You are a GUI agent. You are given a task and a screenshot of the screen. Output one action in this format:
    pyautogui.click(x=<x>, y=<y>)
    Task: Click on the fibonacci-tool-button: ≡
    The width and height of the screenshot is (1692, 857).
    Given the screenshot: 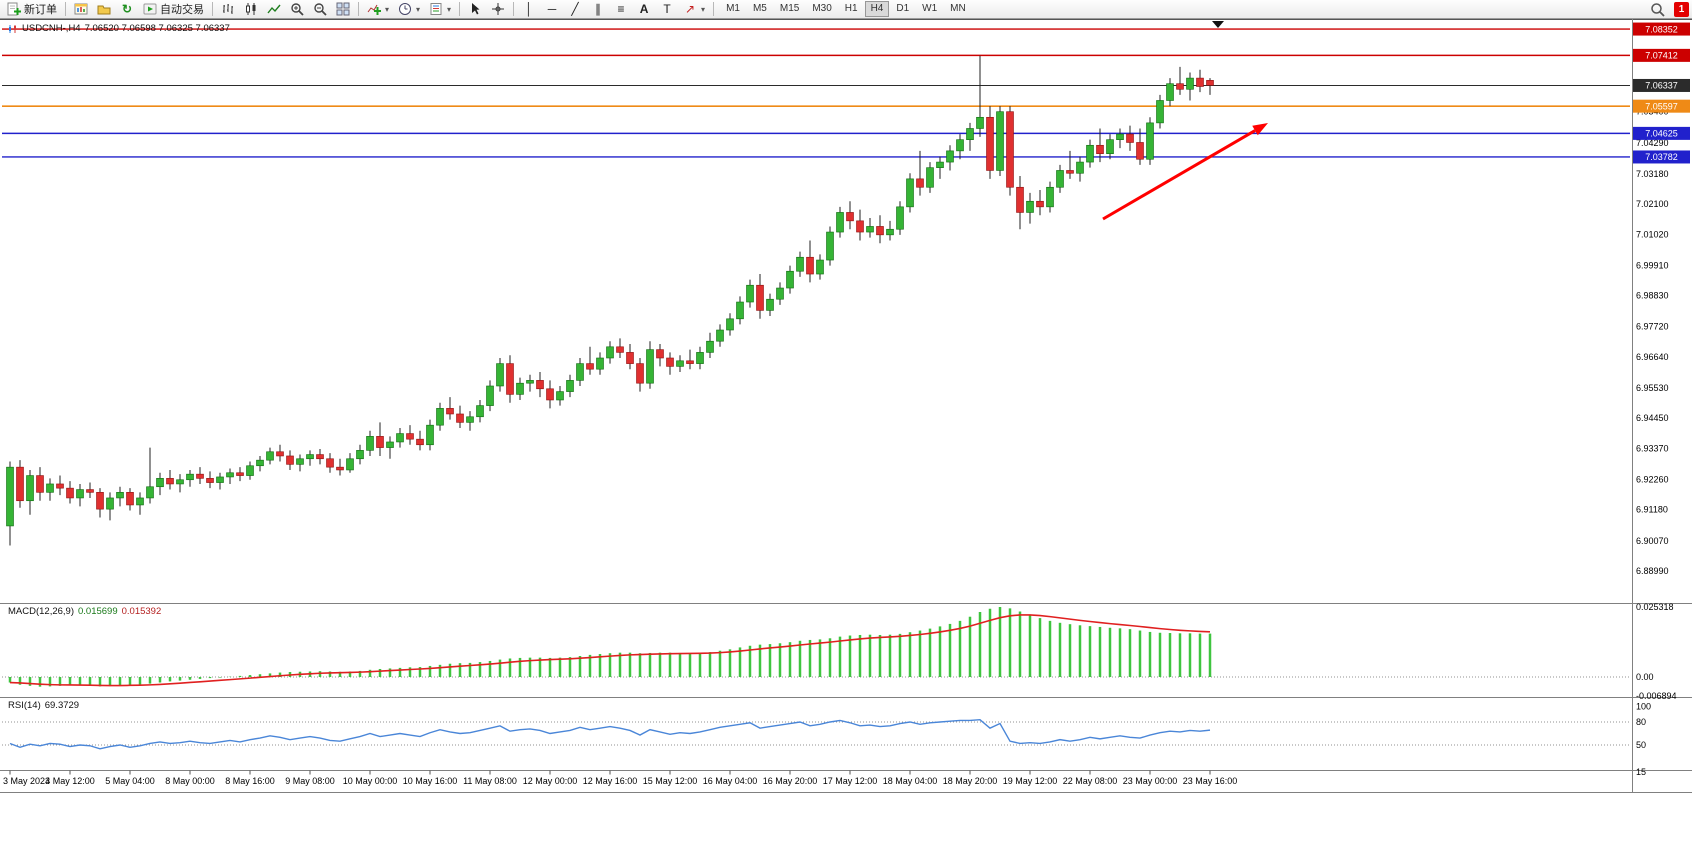 What is the action you would take?
    pyautogui.click(x=621, y=9)
    